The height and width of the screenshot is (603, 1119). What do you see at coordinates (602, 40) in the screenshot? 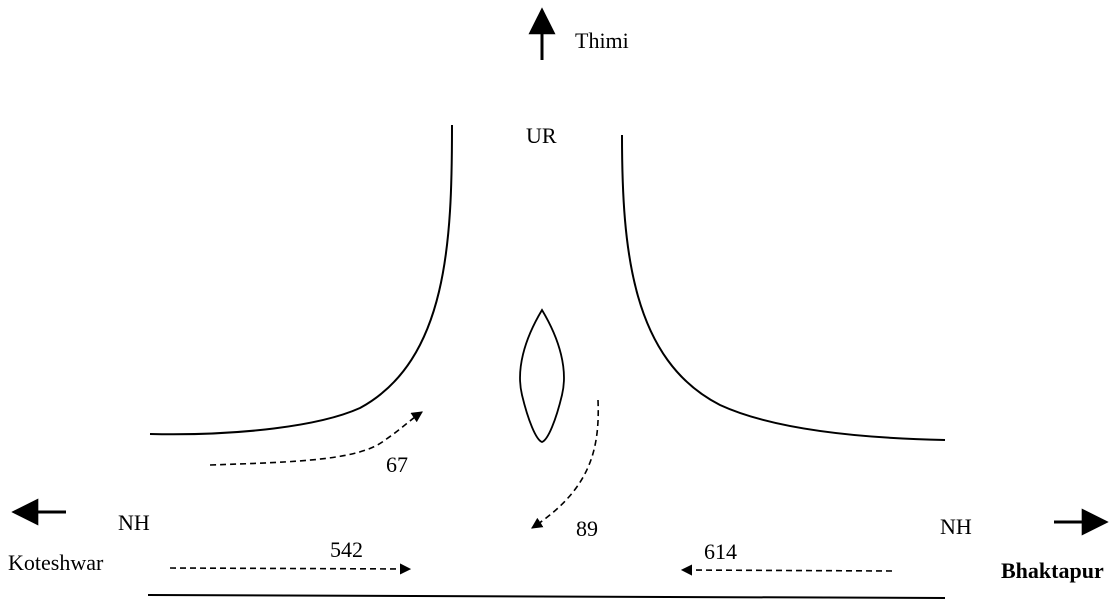
I see `thimi-label: Thimi` at bounding box center [602, 40].